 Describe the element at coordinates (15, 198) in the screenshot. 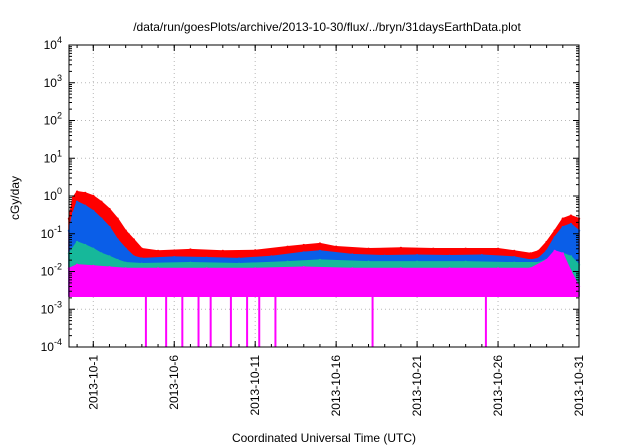

I see `y-axis-label: cGy/day` at that location.